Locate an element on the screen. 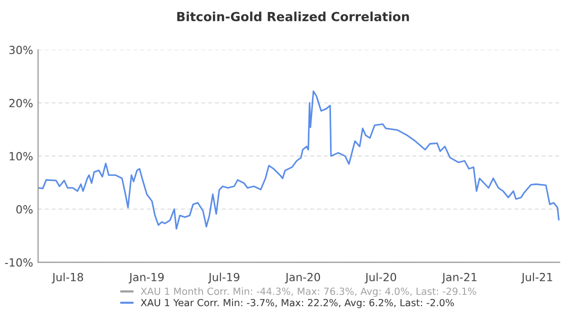  x-tick-label: Jul-21 is located at coordinates (536, 278).